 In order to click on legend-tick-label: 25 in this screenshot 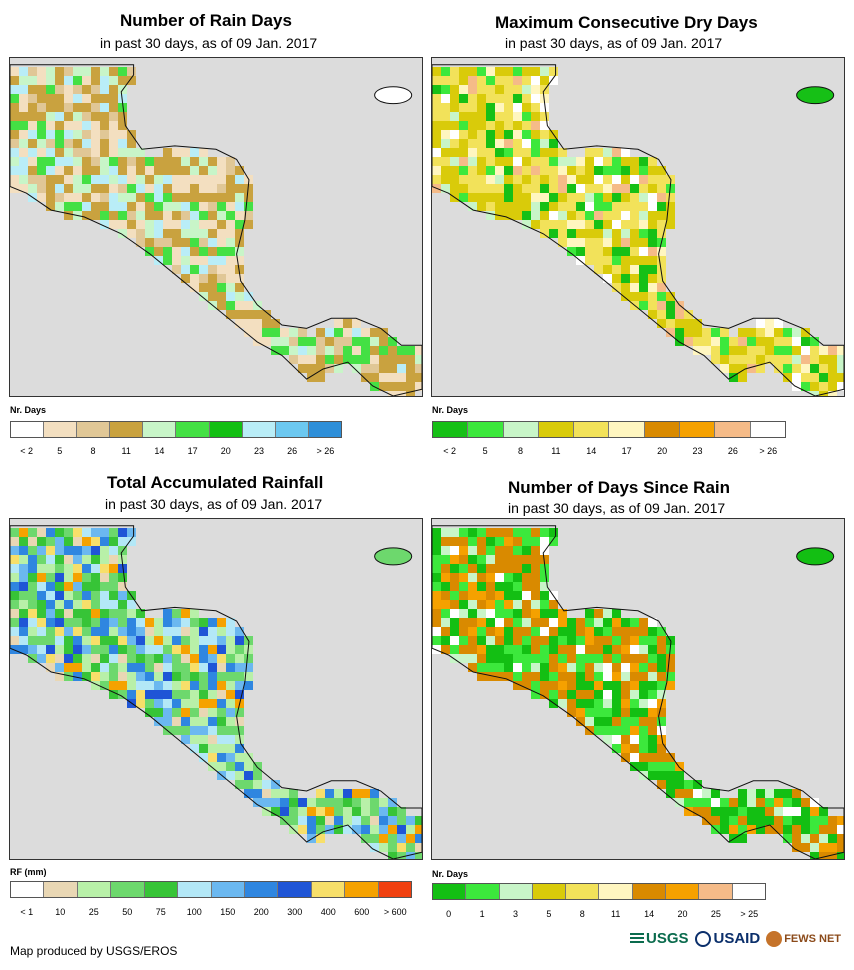, I will do `click(715, 914)`.